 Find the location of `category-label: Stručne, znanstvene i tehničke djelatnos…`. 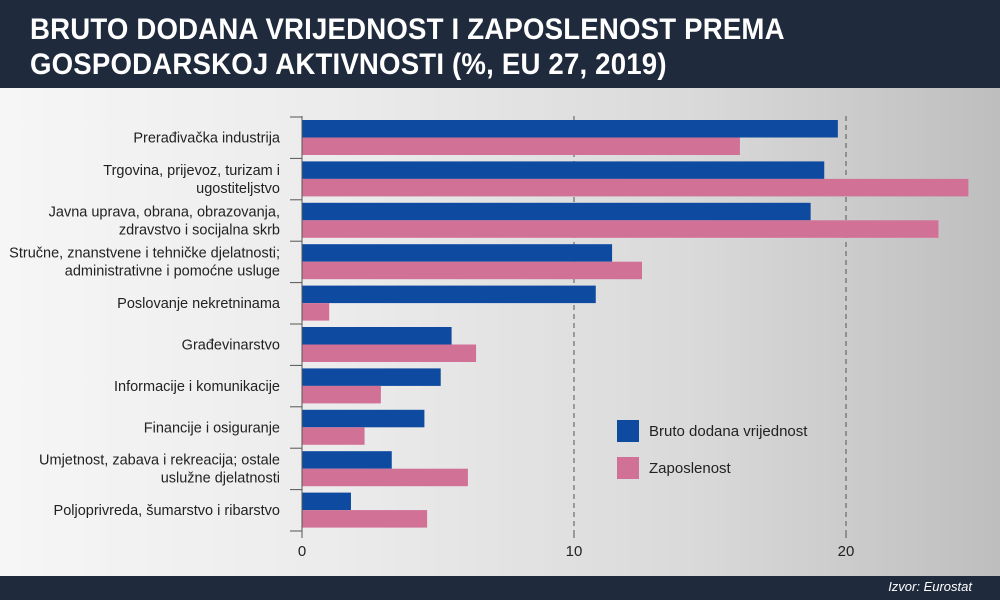

category-label: Stručne, znanstvene i tehničke djelatnos… is located at coordinates (144, 254).